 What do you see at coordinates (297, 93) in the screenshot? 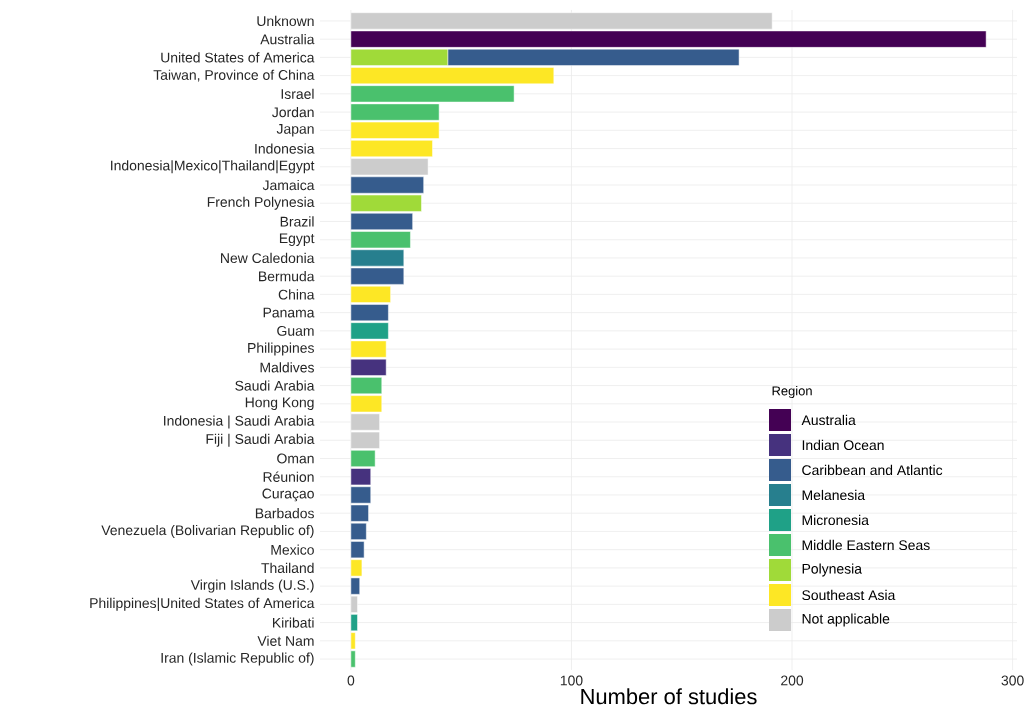
I see `y-tick-label: Israel` at bounding box center [297, 93].